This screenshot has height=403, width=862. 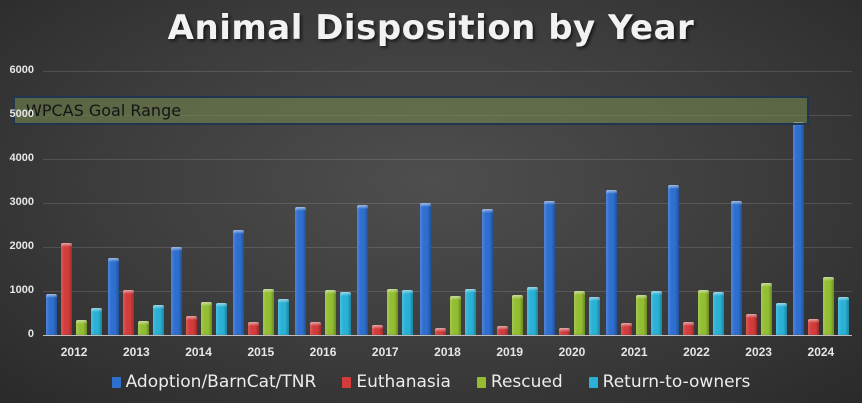 What do you see at coordinates (323, 352) in the screenshot?
I see `x-tick-label: 2016` at bounding box center [323, 352].